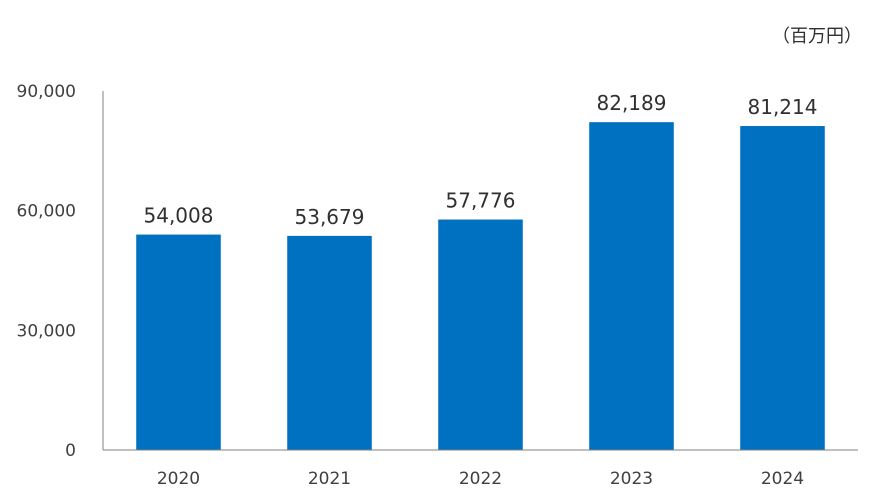  Describe the element at coordinates (46, 212) in the screenshot. I see `y-tick-label: 60,000` at that location.